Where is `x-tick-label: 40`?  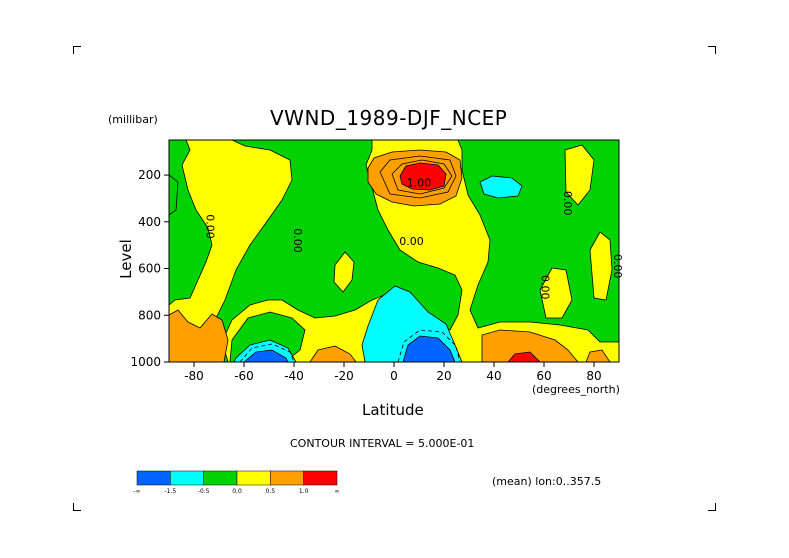
x-tick-label: 40 is located at coordinates (493, 376).